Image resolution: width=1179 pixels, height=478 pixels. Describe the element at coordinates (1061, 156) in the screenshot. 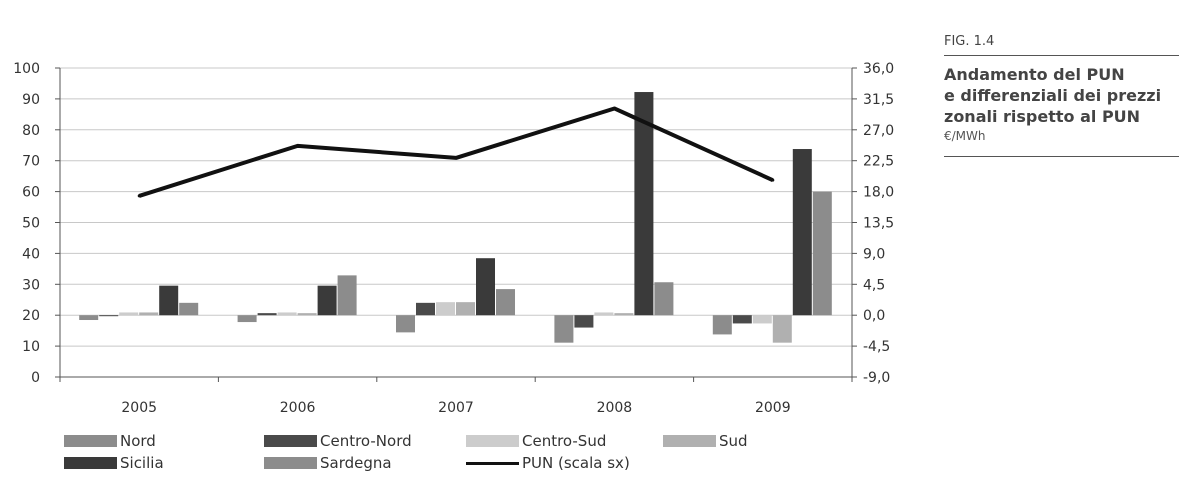

I see `caption-divider` at that location.